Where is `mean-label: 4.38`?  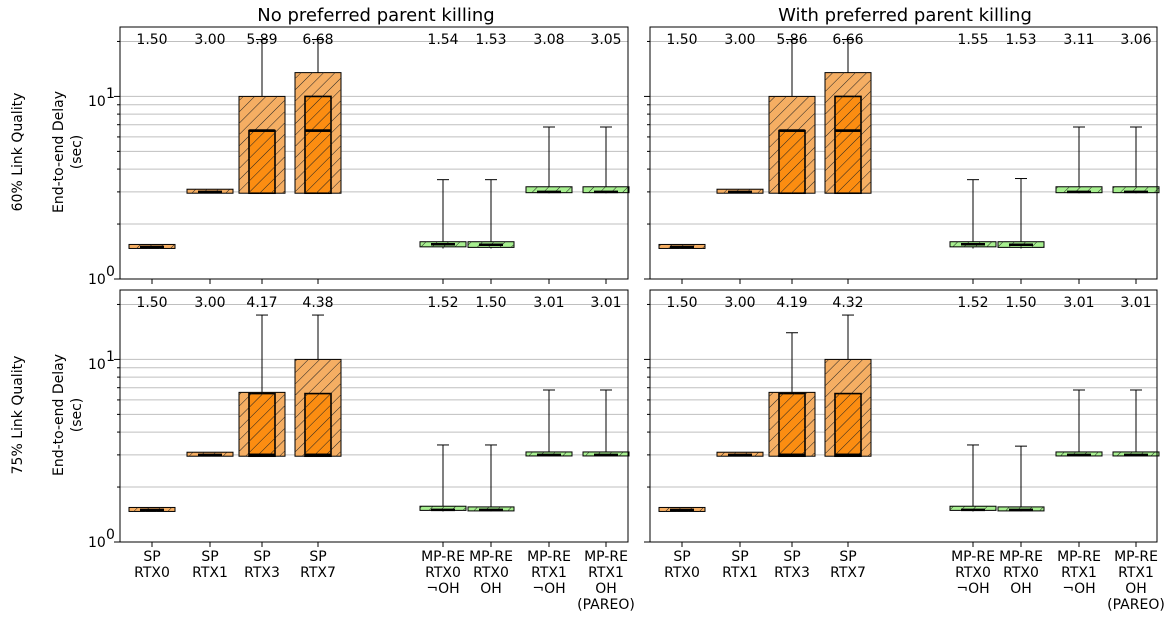 mean-label: 4.38 is located at coordinates (317, 303).